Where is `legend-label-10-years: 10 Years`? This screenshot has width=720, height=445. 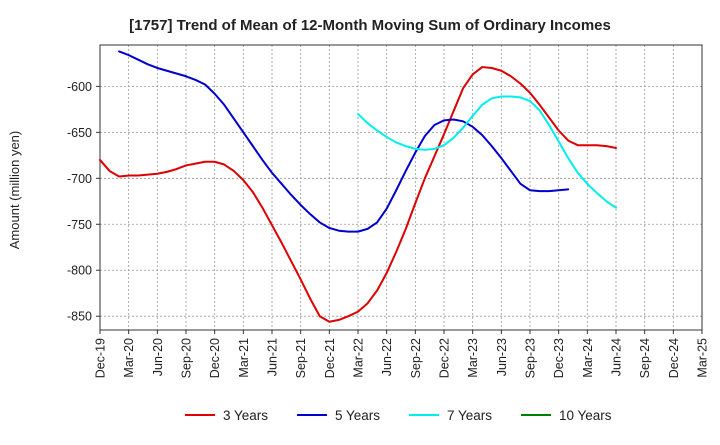
legend-label-10-years: 10 Years is located at coordinates (585, 415).